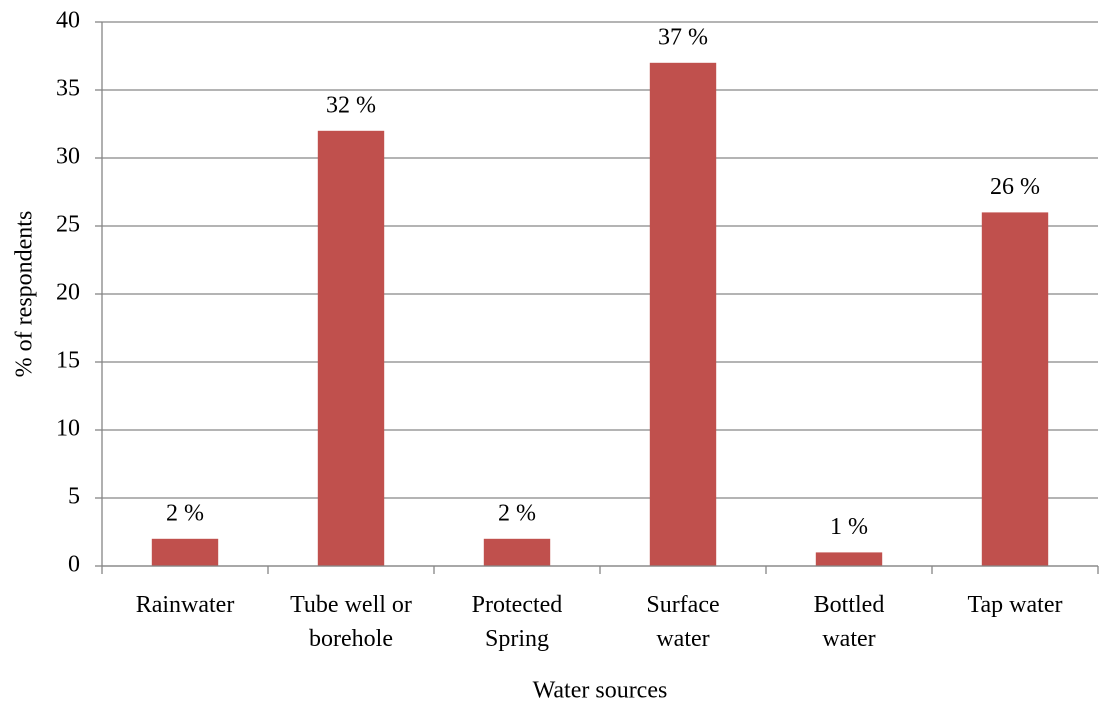  What do you see at coordinates (517, 622) in the screenshot?
I see `x-tick-label: Protected Spring` at bounding box center [517, 622].